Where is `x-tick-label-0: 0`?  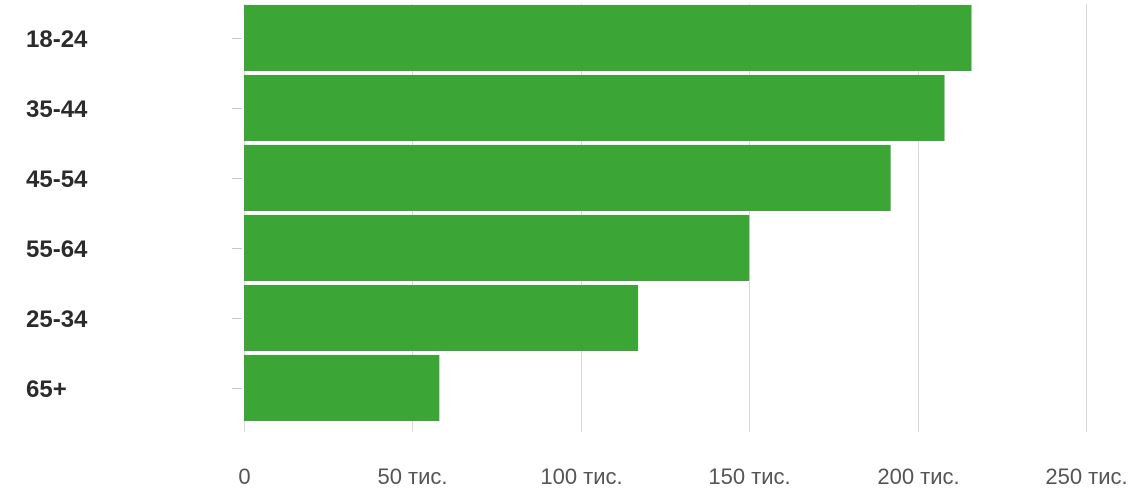
x-tick-label-0: 0 is located at coordinates (244, 476).